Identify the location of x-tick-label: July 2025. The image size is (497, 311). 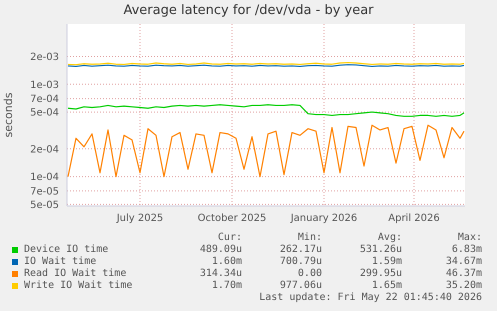
(140, 218).